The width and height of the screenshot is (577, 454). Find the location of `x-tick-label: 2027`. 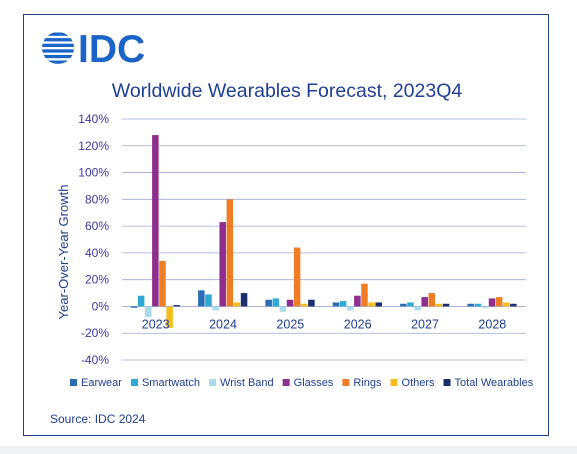

x-tick-label: 2027 is located at coordinates (425, 324).